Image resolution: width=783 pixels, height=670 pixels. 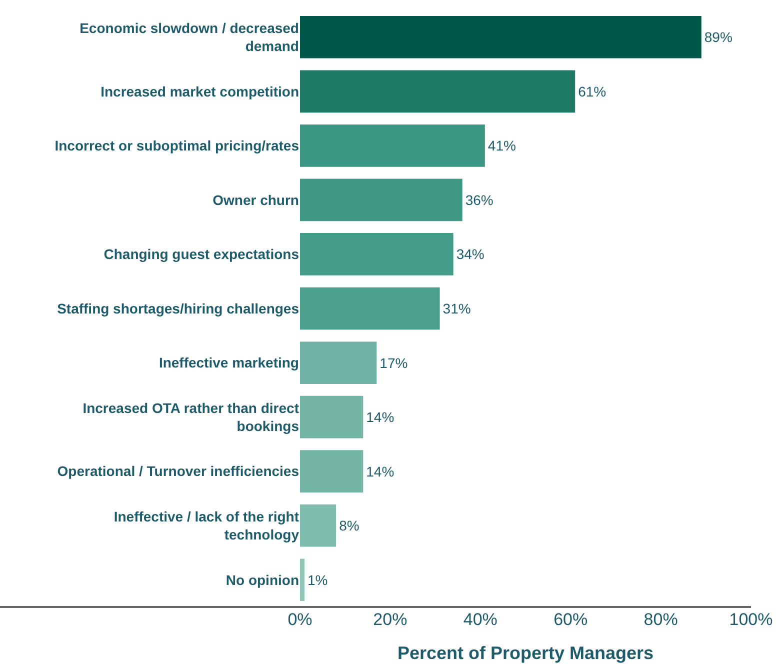 What do you see at coordinates (390, 619) in the screenshot?
I see `x-tick-label: 20%` at bounding box center [390, 619].